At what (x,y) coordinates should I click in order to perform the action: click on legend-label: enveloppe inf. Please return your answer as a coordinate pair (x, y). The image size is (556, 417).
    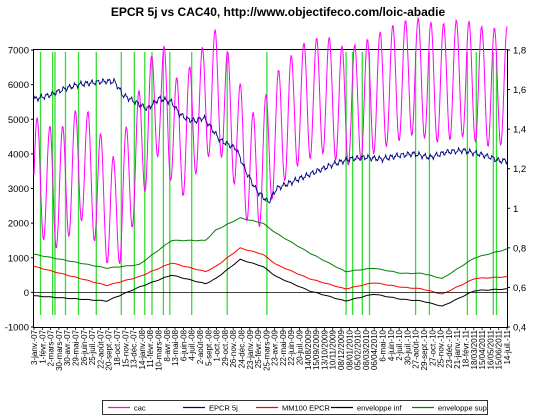
    Looking at the image, I should click on (380, 407).